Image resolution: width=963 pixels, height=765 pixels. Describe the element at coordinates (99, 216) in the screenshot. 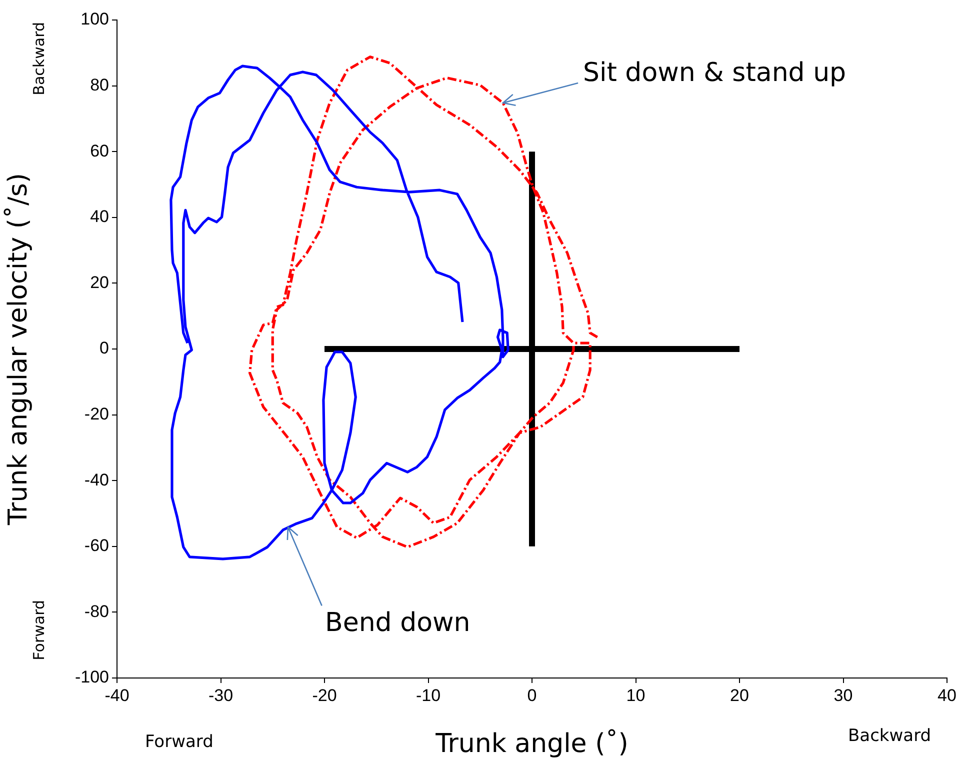

I see `y-tick-label: 40` at that location.